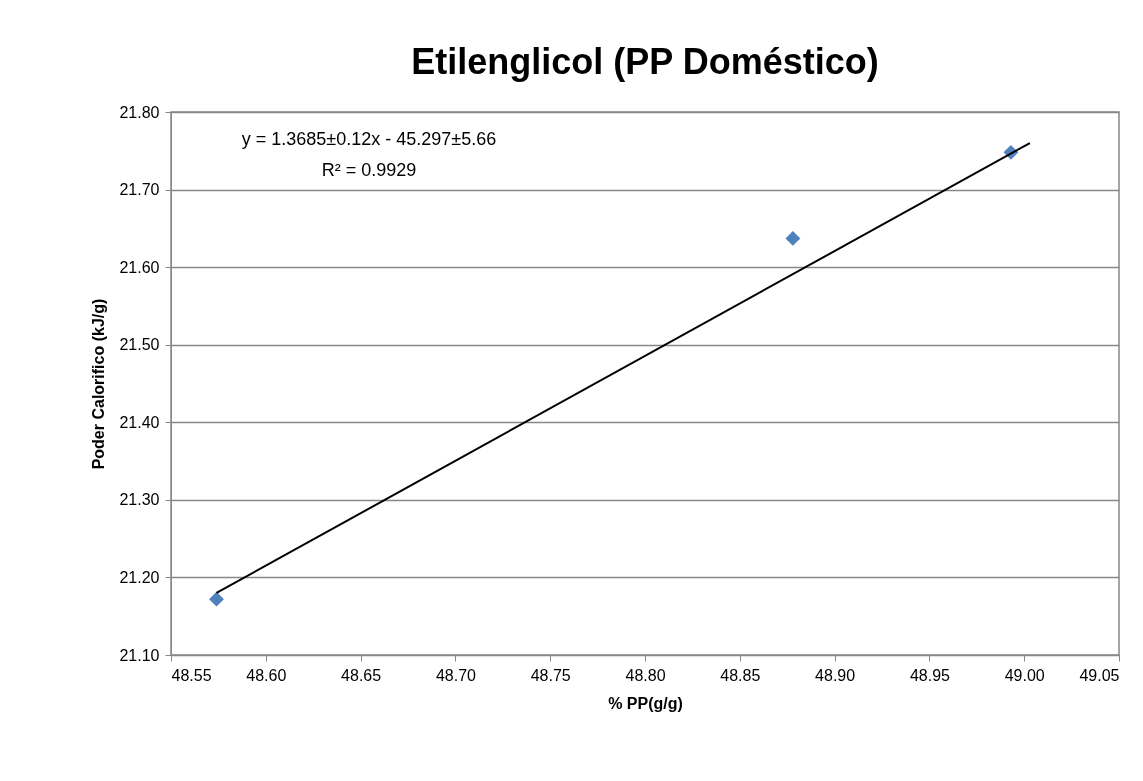 The height and width of the screenshot is (781, 1143). Describe the element at coordinates (139, 112) in the screenshot. I see `y-tick-label: 21.80` at that location.